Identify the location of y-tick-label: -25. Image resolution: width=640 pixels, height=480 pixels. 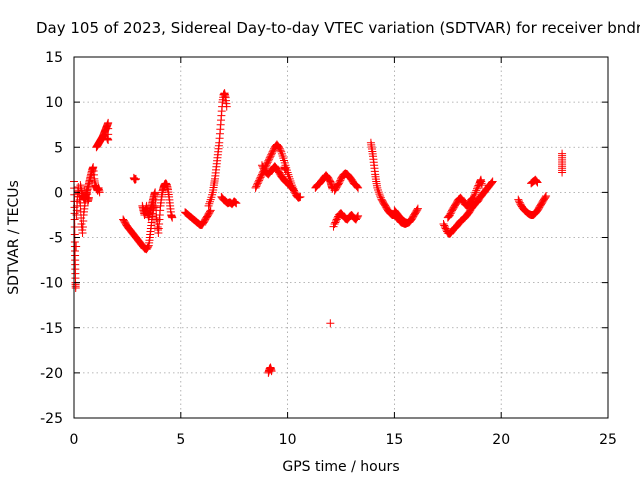
(51, 419).